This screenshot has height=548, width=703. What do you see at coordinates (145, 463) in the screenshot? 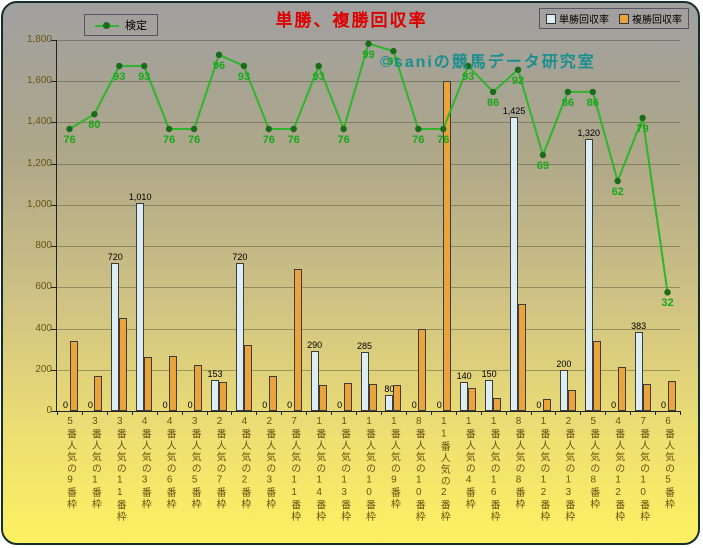
I see `x-axis-label: 4番人気の3番枠` at bounding box center [145, 463].